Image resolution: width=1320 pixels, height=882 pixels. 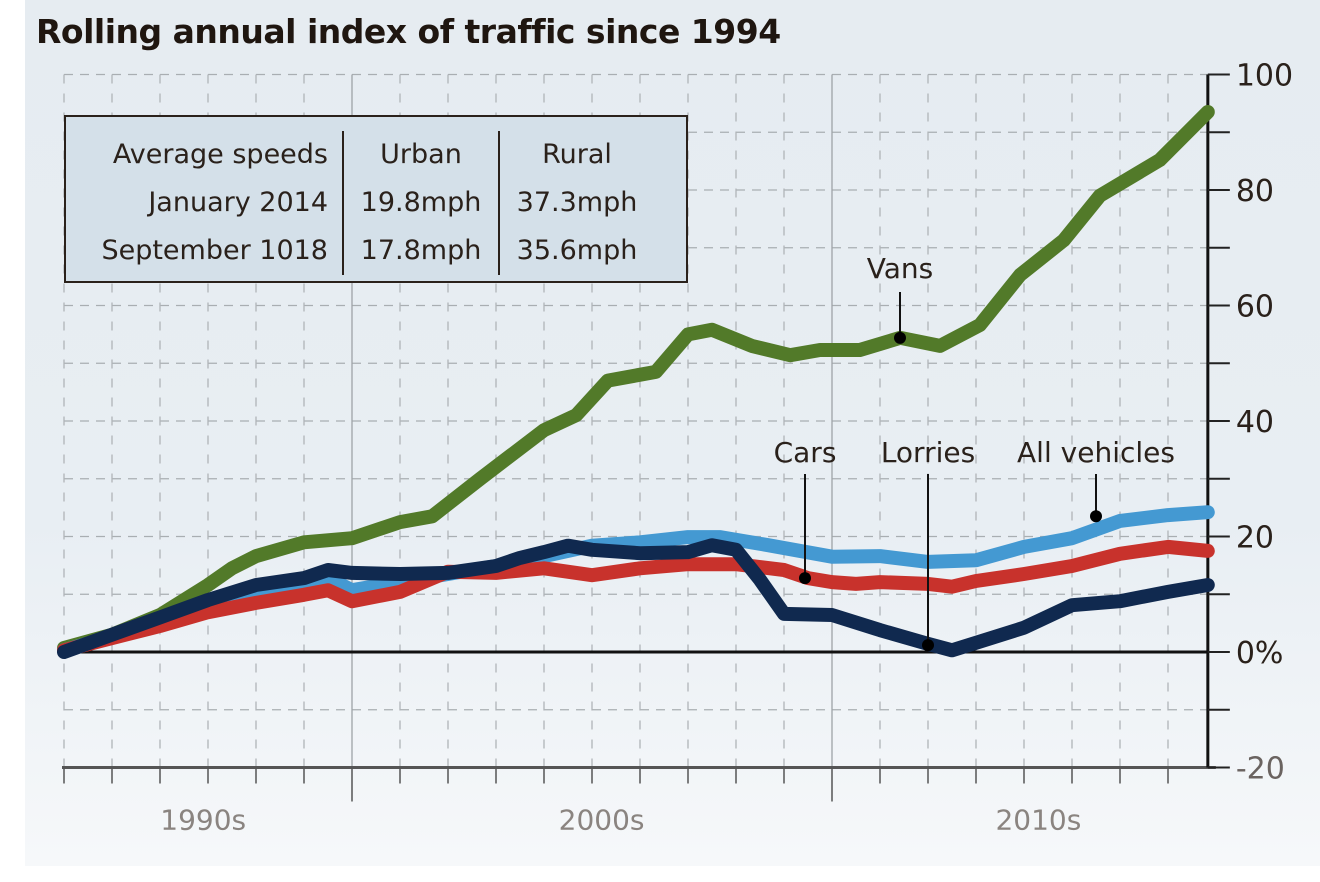 I want to click on y-axis-labels: 100 80 60 40 20 0% -20, so click(x=1264, y=423).